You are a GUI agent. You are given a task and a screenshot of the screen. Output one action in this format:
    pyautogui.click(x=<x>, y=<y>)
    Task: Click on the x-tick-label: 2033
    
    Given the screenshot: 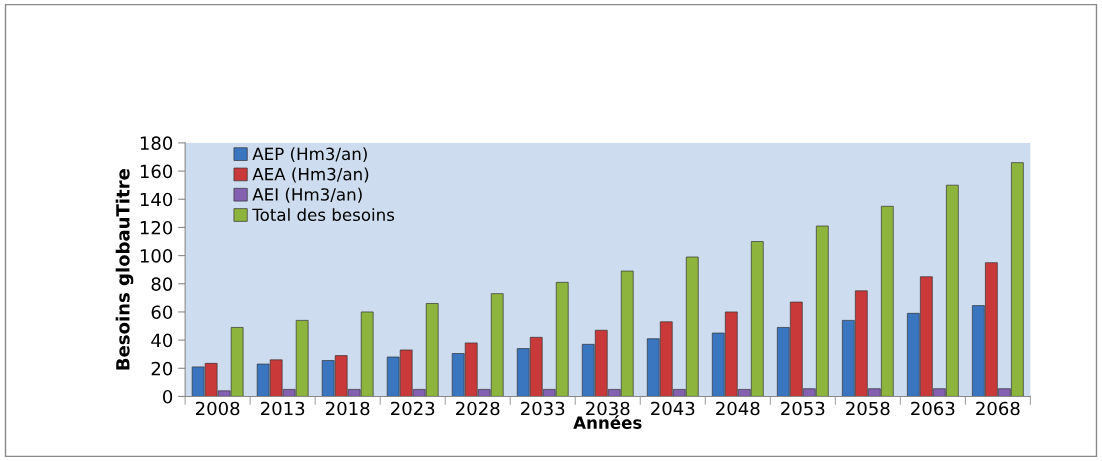 What is the action you would take?
    pyautogui.click(x=543, y=408)
    